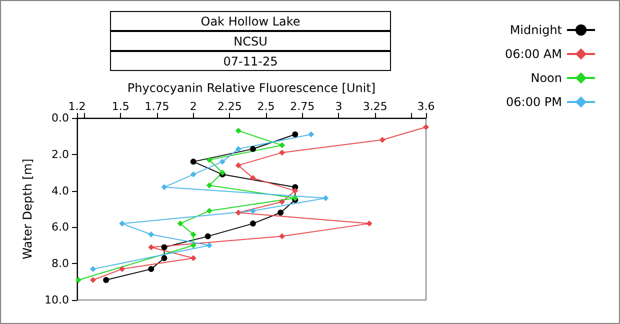 The height and width of the screenshot is (324, 620). Describe the element at coordinates (533, 54) in the screenshot. I see `legend-label: 06:00 AM` at that location.